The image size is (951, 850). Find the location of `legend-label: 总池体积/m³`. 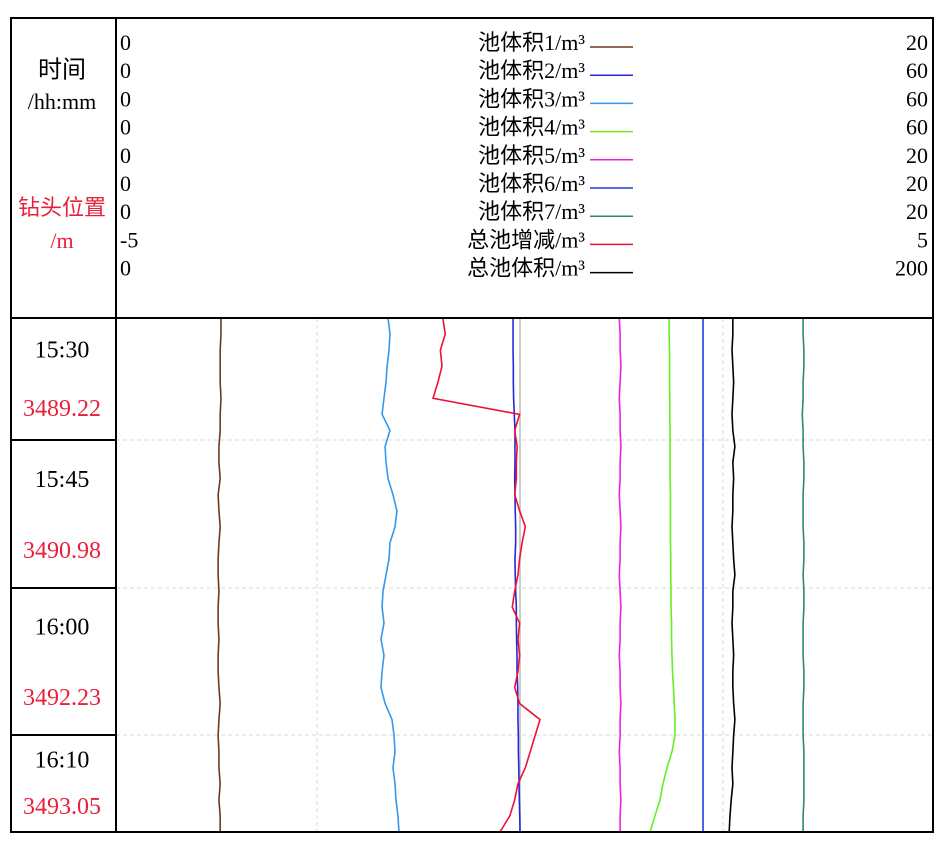

legend-label: 总池体积/m³ is located at coordinates (526, 268).